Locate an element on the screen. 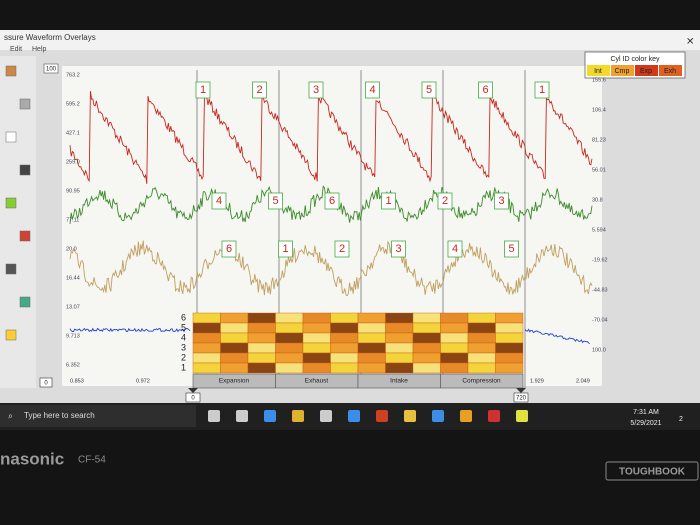 The image size is (700, 525). right-axis-label: 5.594 is located at coordinates (599, 230).